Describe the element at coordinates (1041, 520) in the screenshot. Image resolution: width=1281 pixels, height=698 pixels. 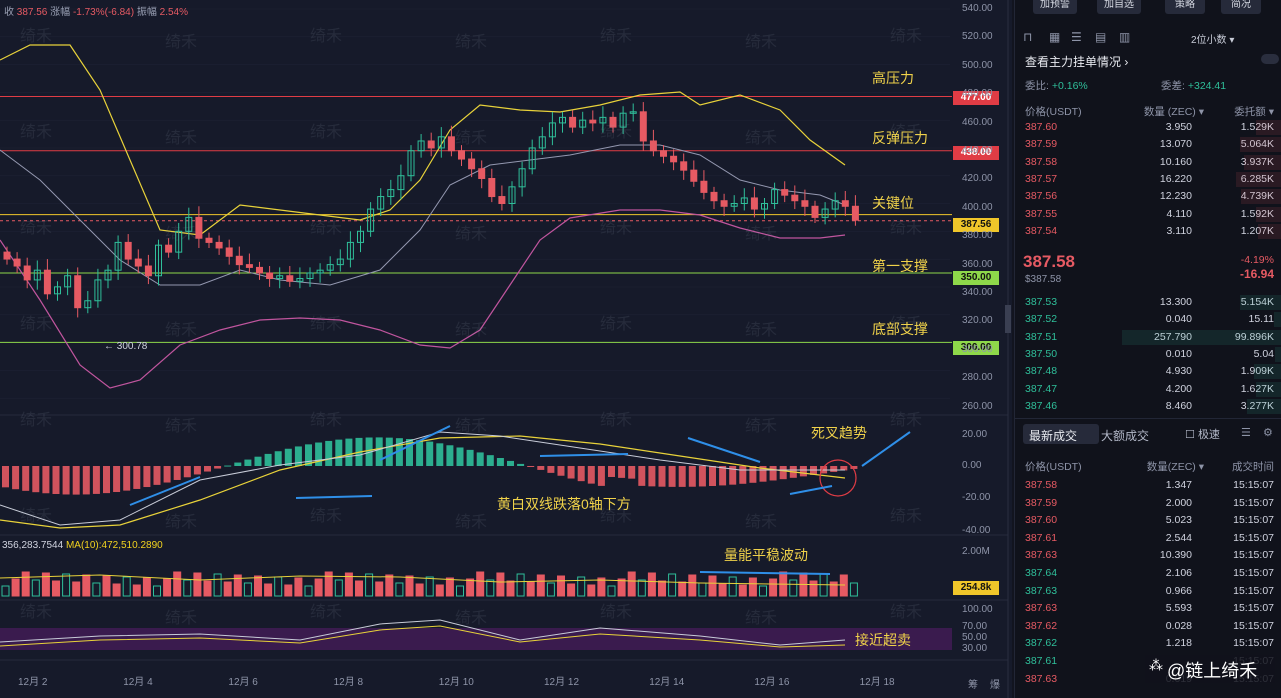
I see `trade-price: 387.60` at that location.